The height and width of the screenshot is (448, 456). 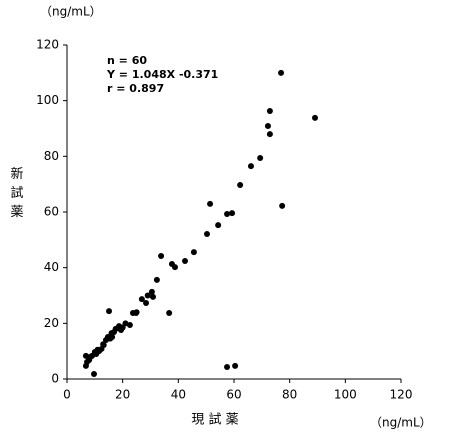 I want to click on x-tick-label: 0, so click(x=67, y=395).